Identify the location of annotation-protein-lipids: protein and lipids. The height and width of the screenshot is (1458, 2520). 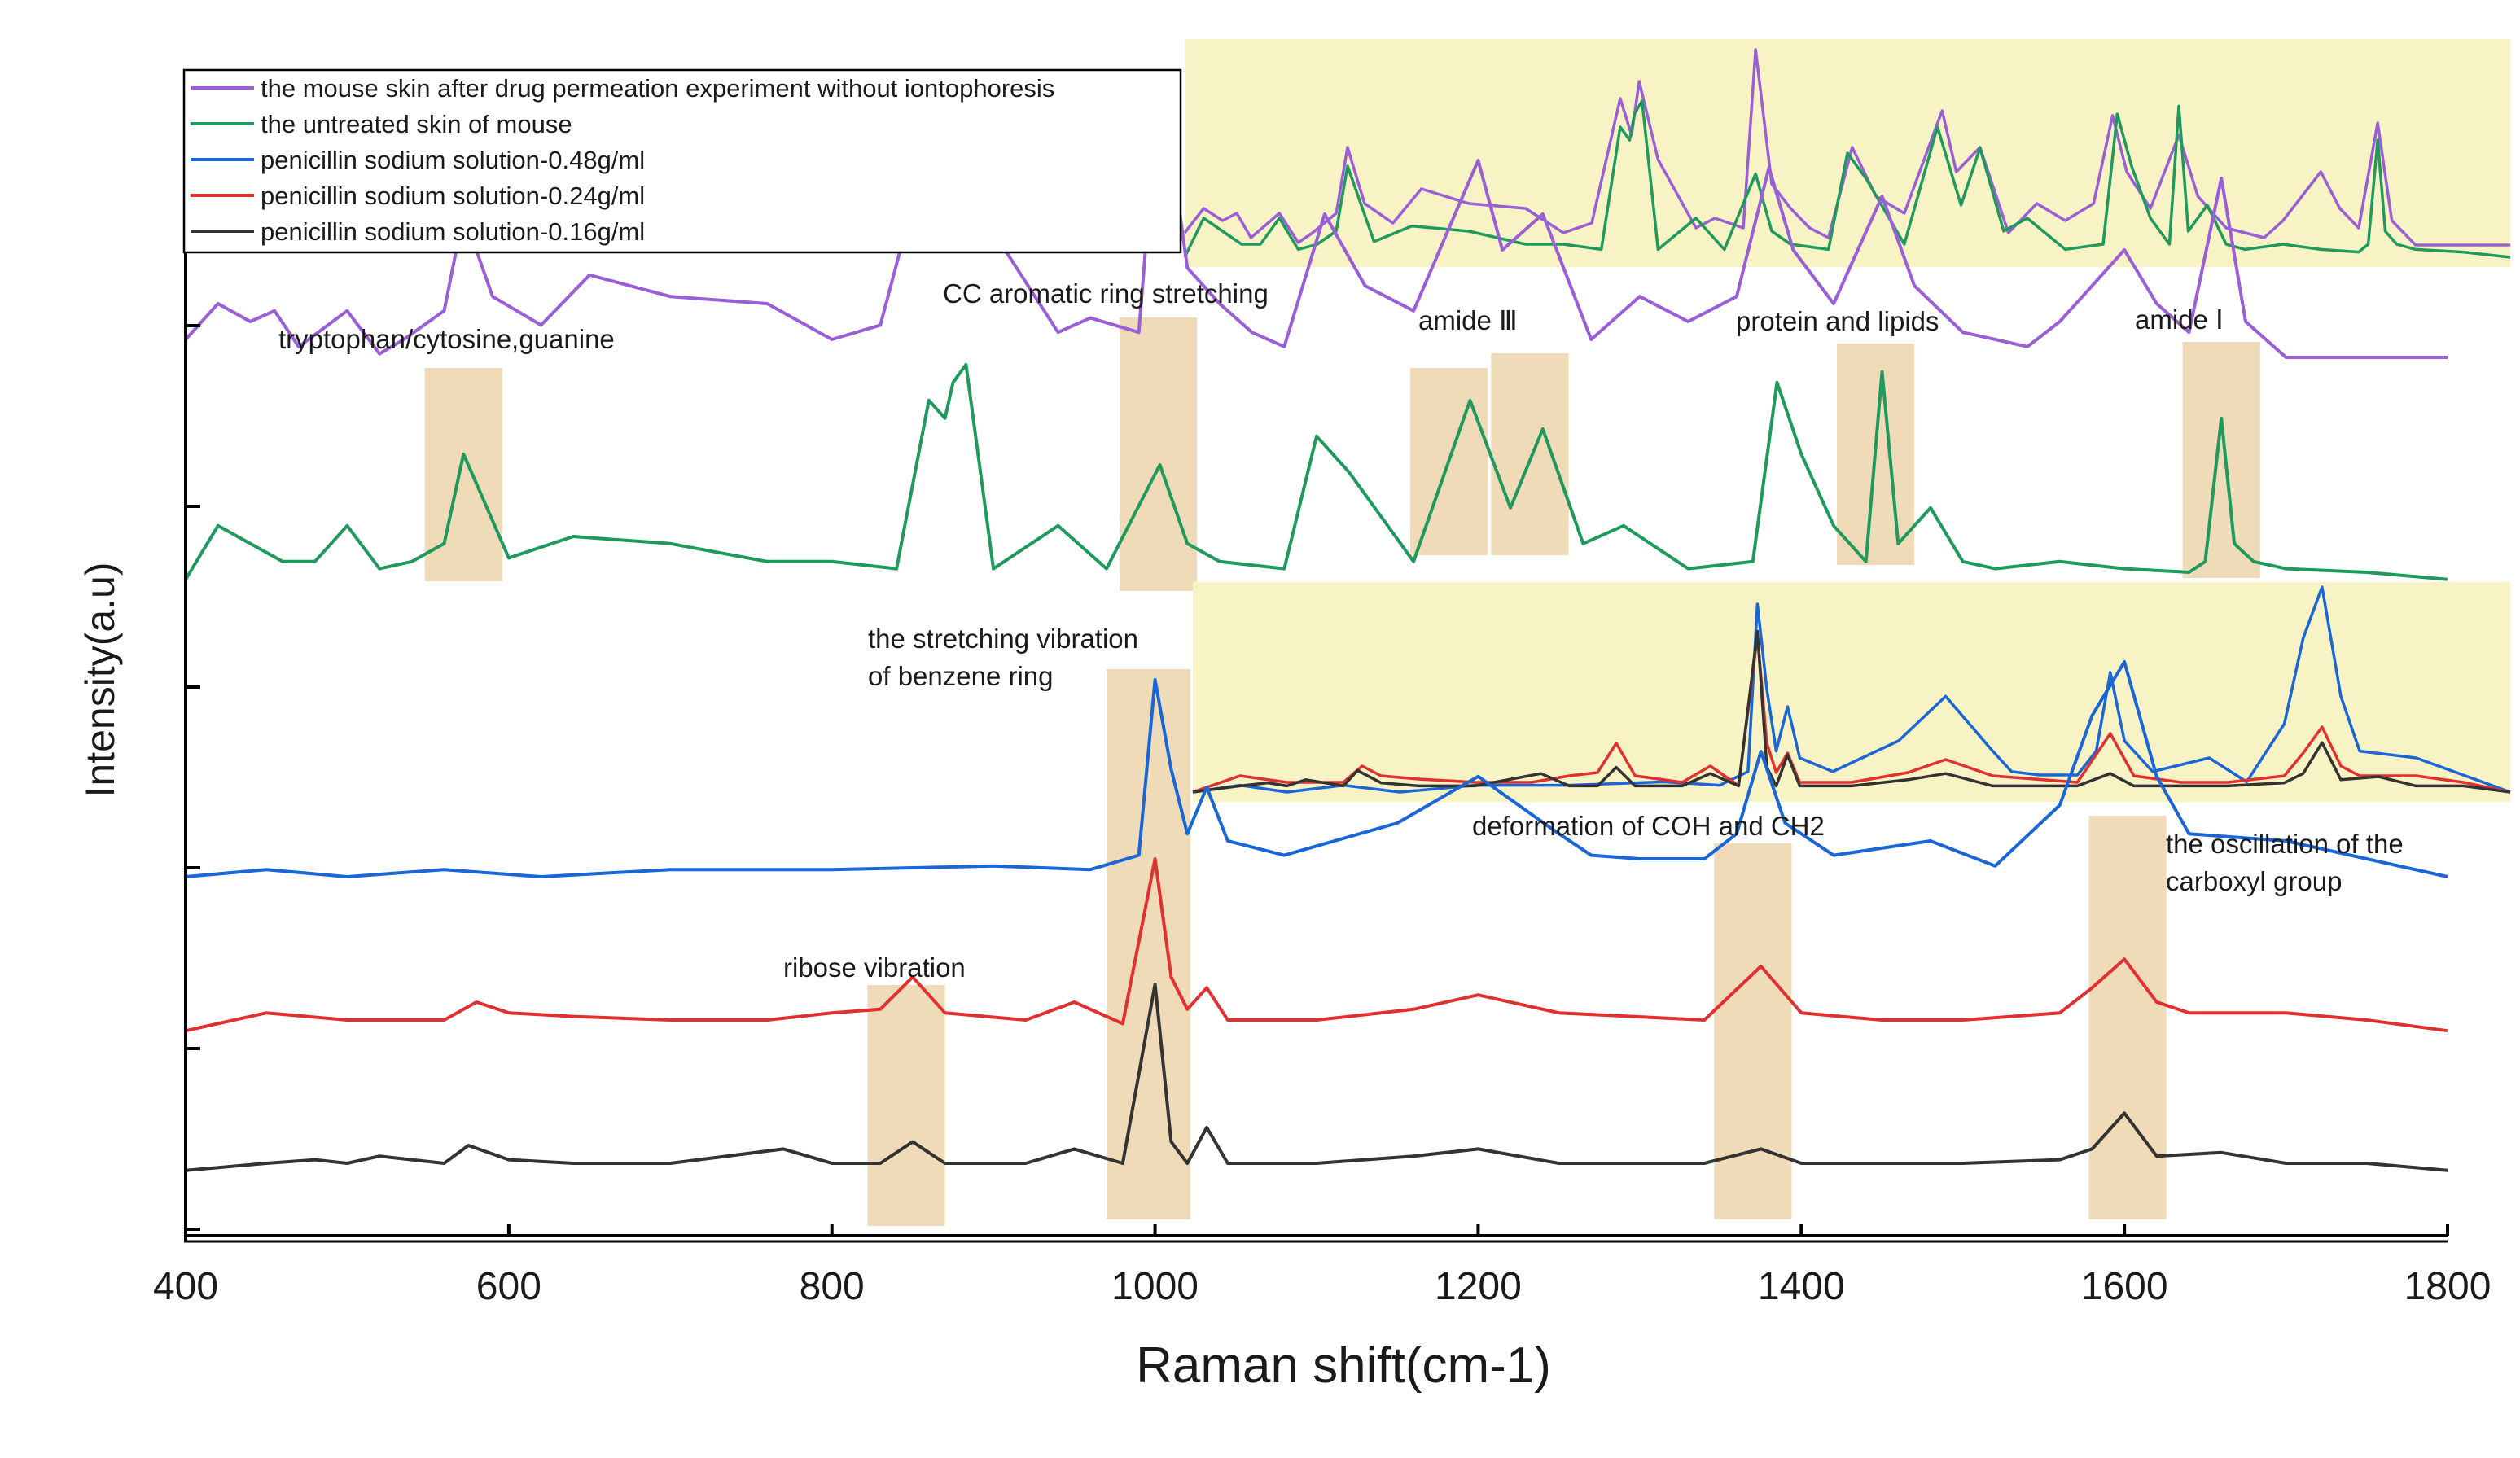
(1837, 321).